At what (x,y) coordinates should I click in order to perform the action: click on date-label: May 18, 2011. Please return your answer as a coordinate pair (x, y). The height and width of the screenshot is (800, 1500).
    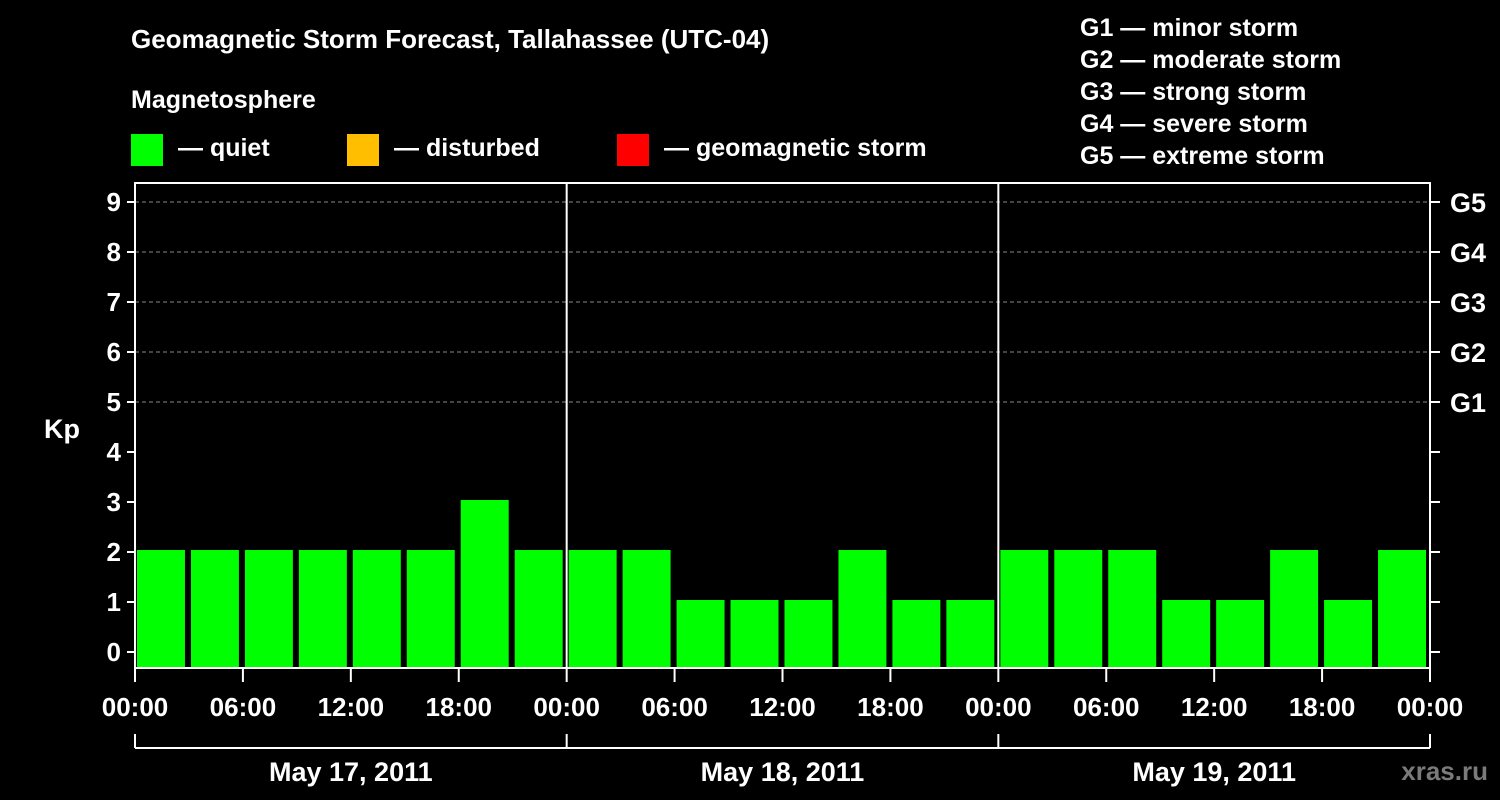
    Looking at the image, I should click on (783, 772).